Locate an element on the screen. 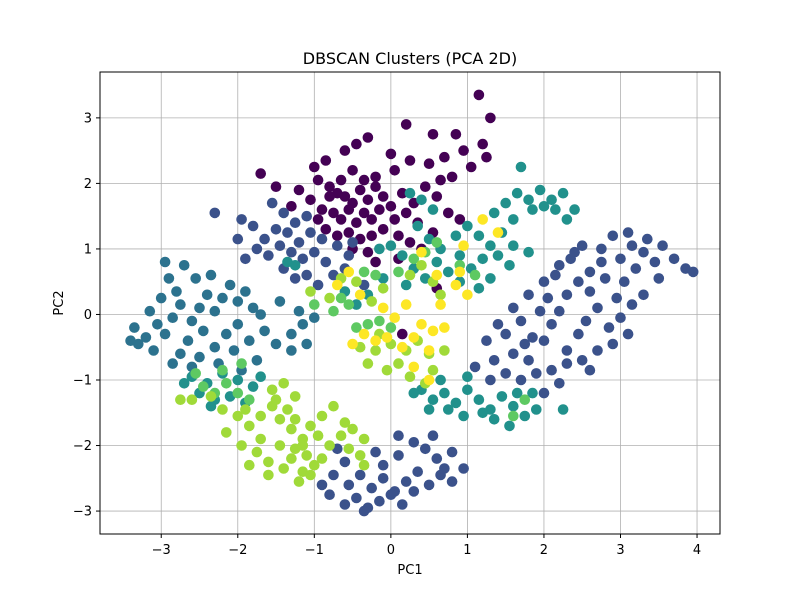  y-tick-label: 1 is located at coordinates (88, 249).